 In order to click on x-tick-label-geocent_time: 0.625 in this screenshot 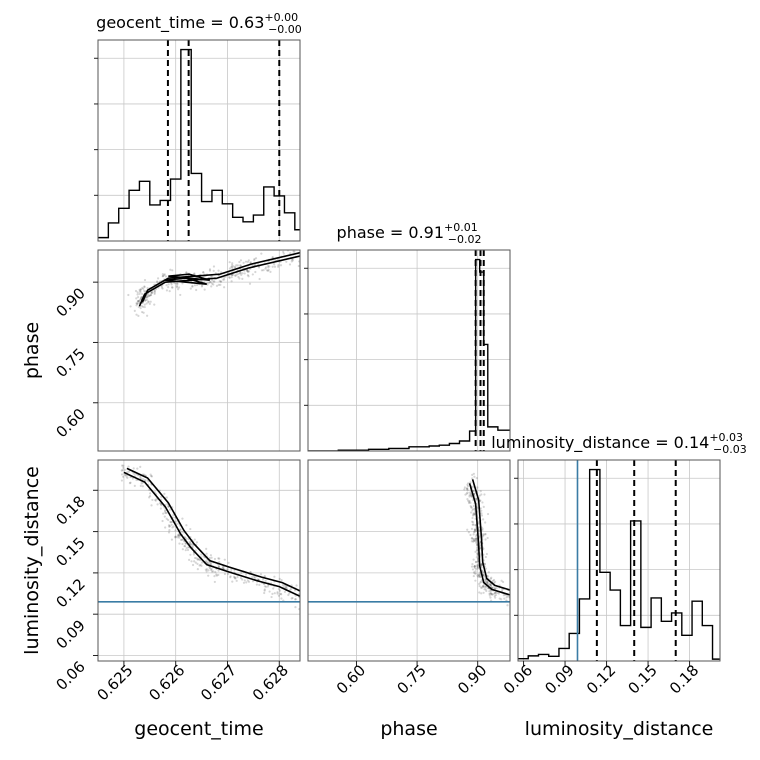, I will do `click(115, 682)`.